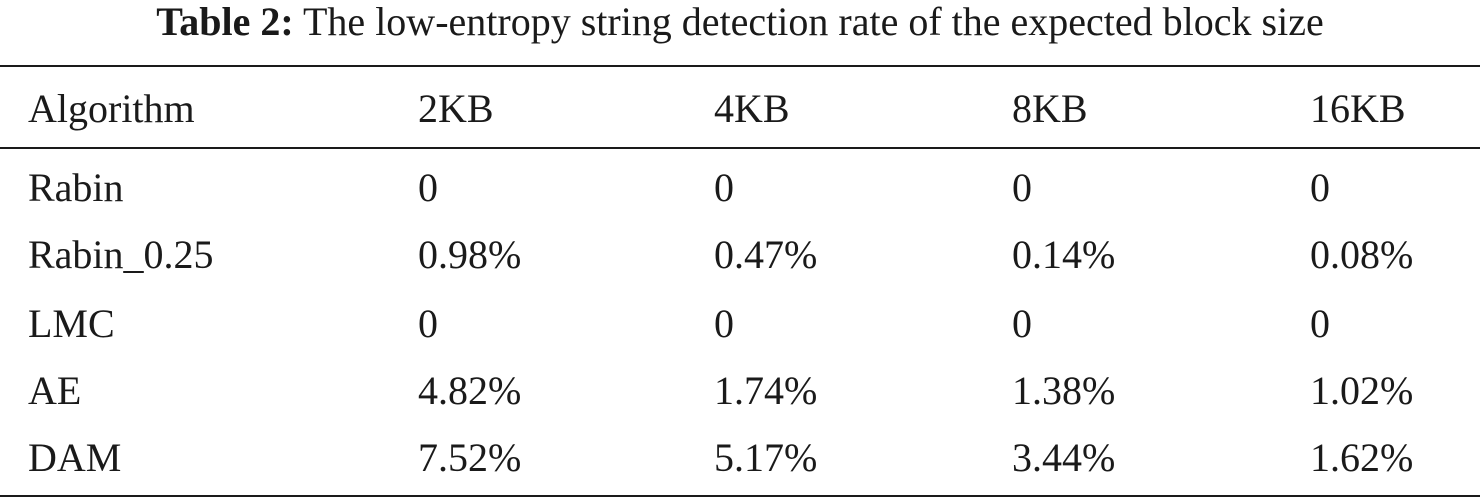  Describe the element at coordinates (766, 254) in the screenshot. I see `table-cell: 0.47%` at that location.